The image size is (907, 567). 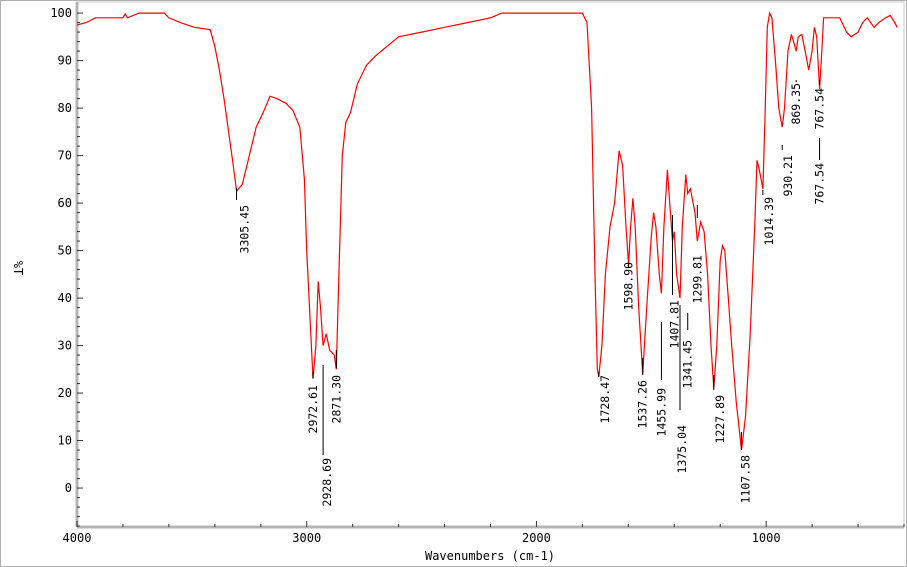 I want to click on y-tick-label: 100, so click(x=61, y=13).